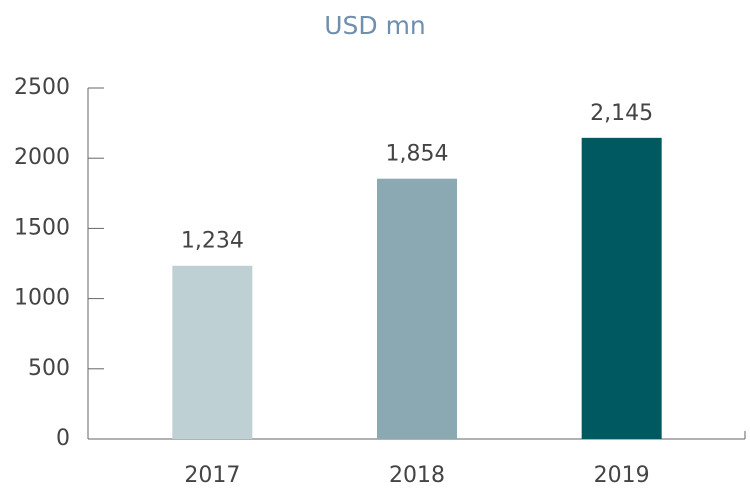 This screenshot has width=750, height=500. Describe the element at coordinates (622, 475) in the screenshot. I see `x-tick-label: 2019` at that location.